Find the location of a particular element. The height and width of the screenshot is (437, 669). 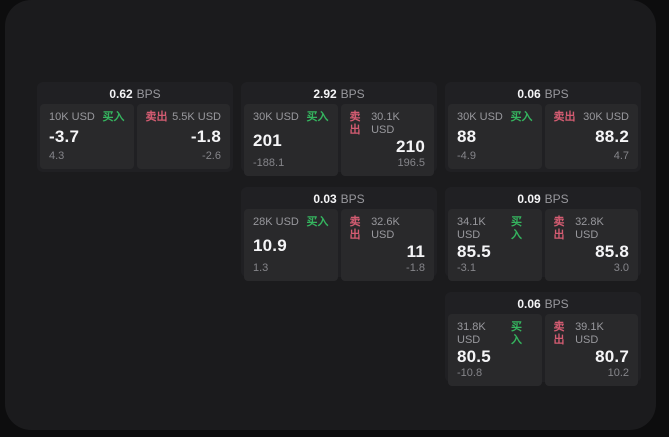

card-header: 0.03 BPS is located at coordinates (339, 199).